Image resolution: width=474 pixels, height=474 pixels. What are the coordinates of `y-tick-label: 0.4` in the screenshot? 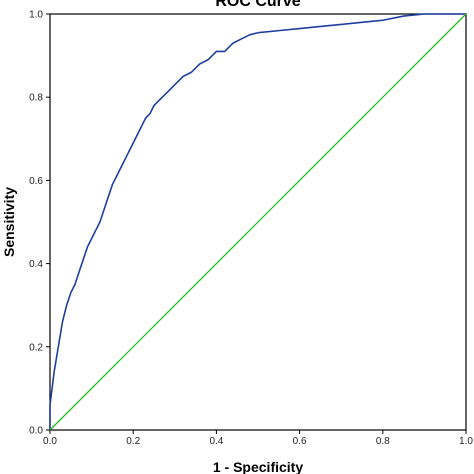 It's located at (36, 264).